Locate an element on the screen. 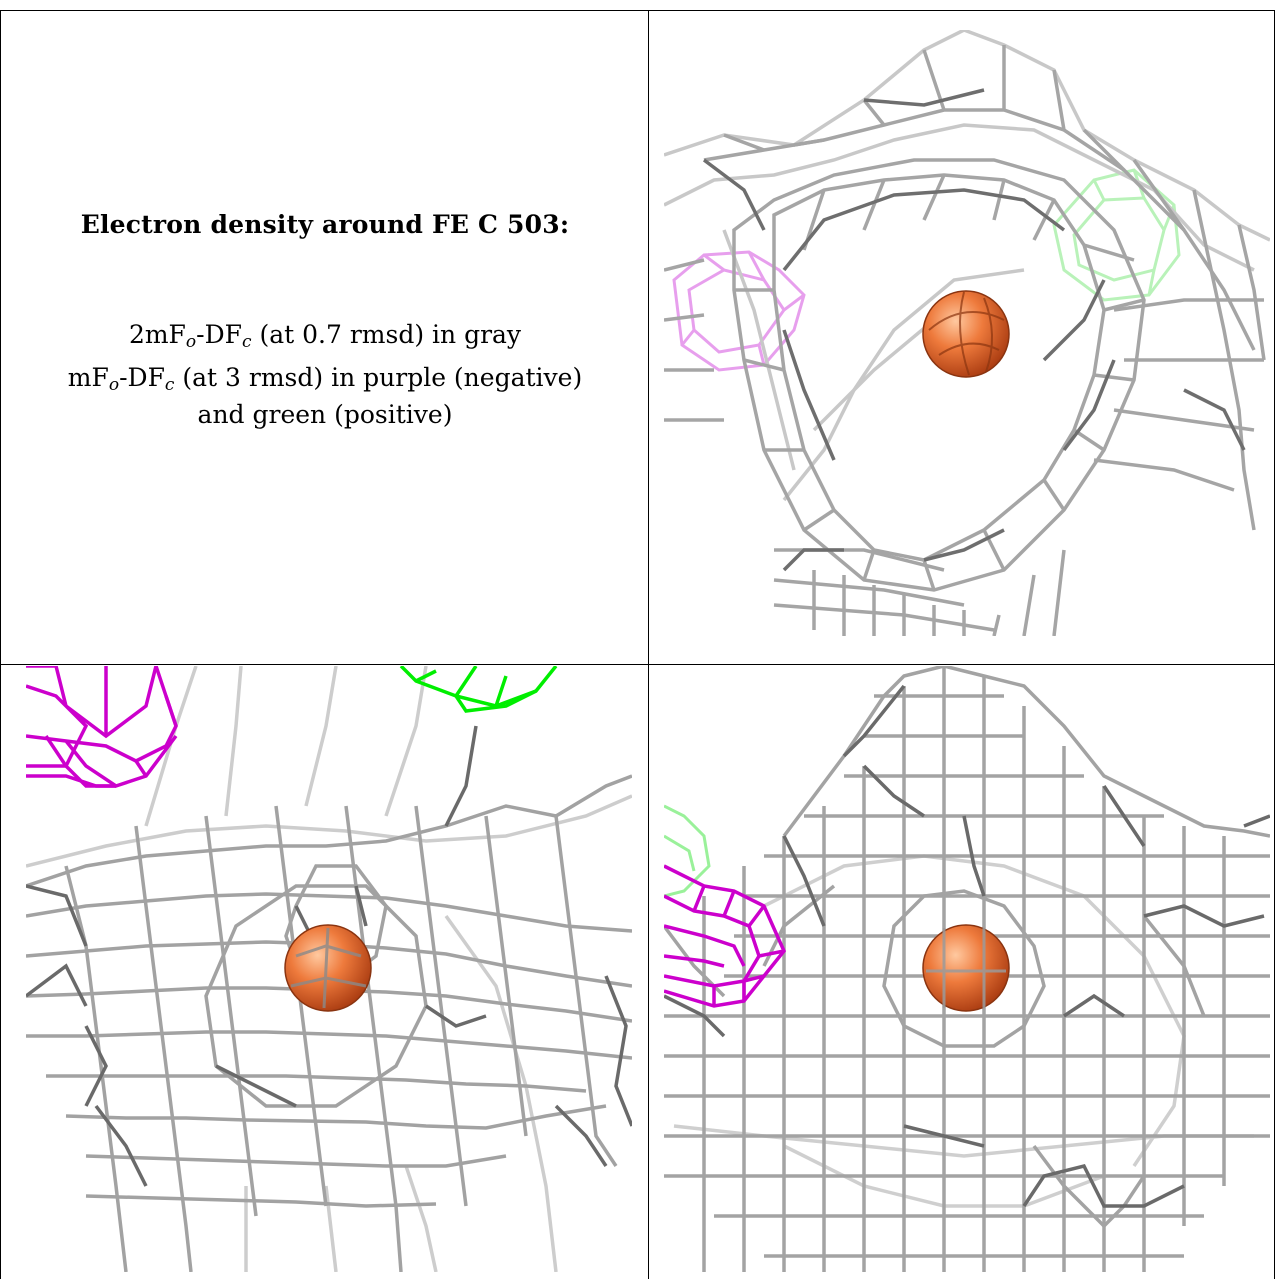  caption-line-fofc: mFo-DFc (at 3 rmsd) in purple (negative) is located at coordinates (325, 379).